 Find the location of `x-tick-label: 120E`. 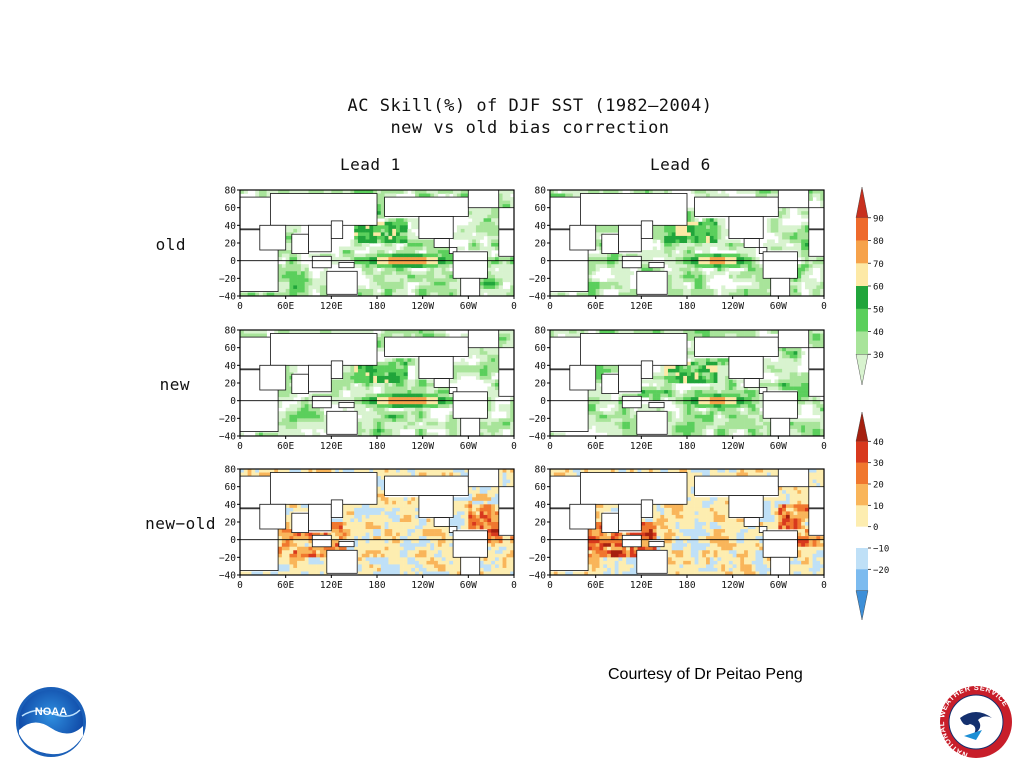

x-tick-label: 120E is located at coordinates (331, 585).